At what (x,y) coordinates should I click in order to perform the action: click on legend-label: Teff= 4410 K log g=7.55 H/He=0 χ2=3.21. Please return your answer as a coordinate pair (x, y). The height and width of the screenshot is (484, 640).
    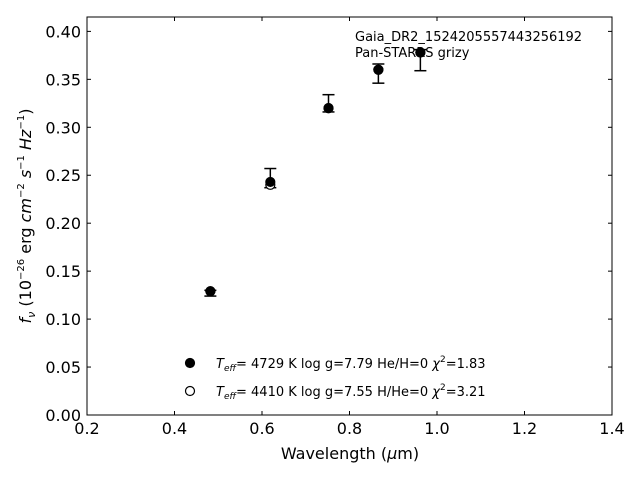
    Looking at the image, I should click on (351, 392).